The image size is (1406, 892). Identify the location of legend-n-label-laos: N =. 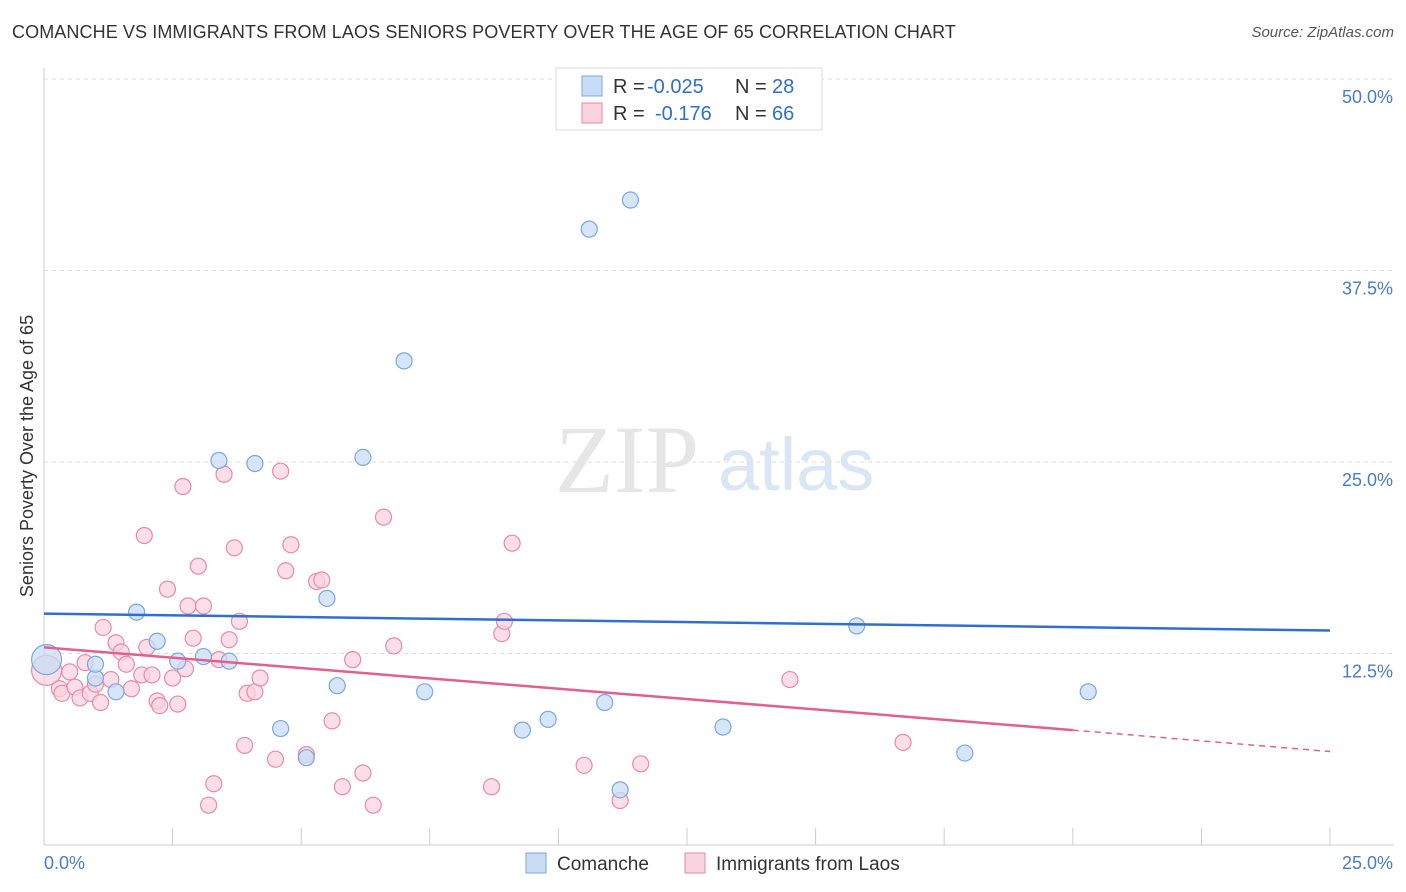
(751, 114).